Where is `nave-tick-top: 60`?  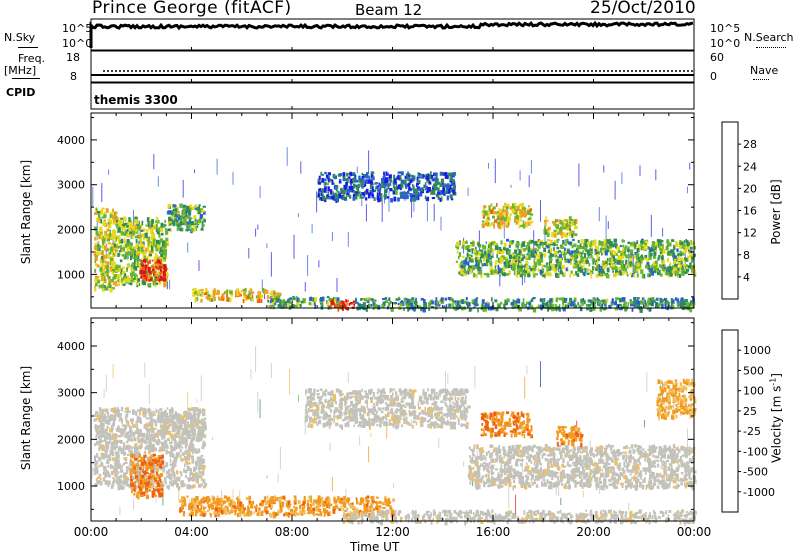 nave-tick-top: 60 is located at coordinates (717, 57).